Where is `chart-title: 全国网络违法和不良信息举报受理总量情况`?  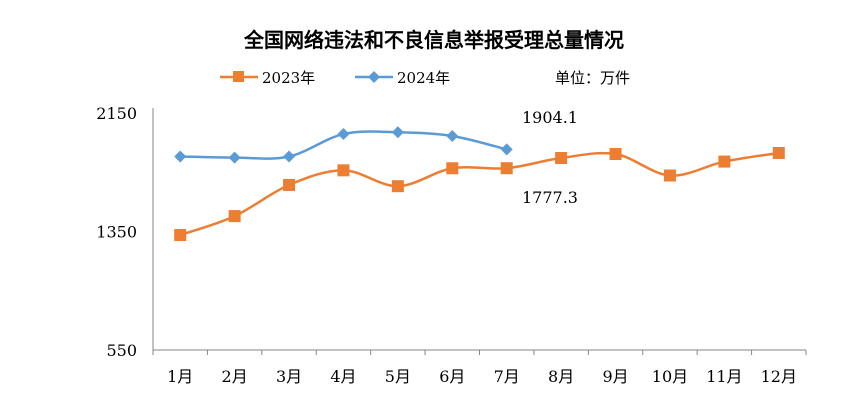 chart-title: 全国网络违法和不良信息举报受理总量情况 is located at coordinates (434, 40).